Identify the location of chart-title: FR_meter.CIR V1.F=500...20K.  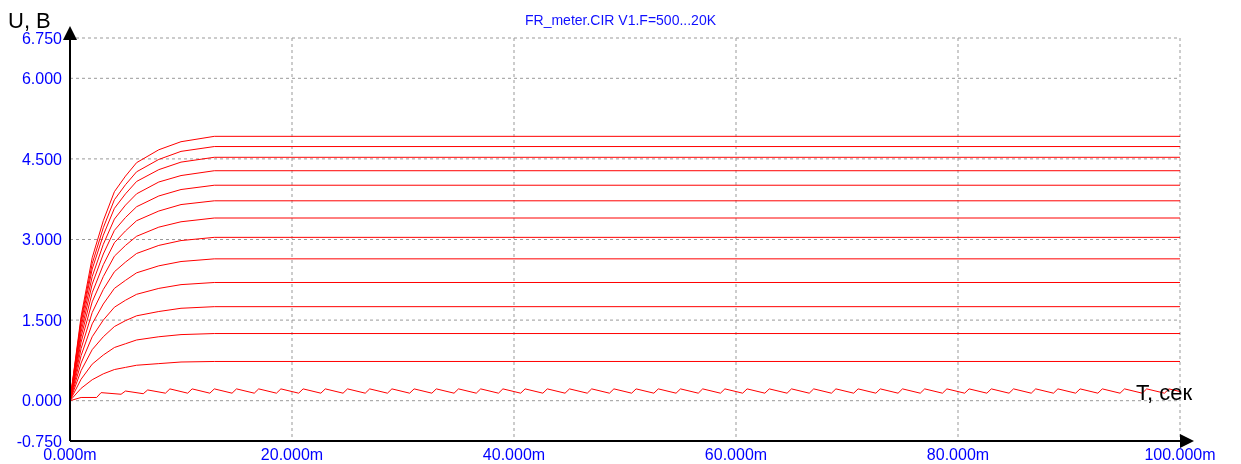
(620, 20).